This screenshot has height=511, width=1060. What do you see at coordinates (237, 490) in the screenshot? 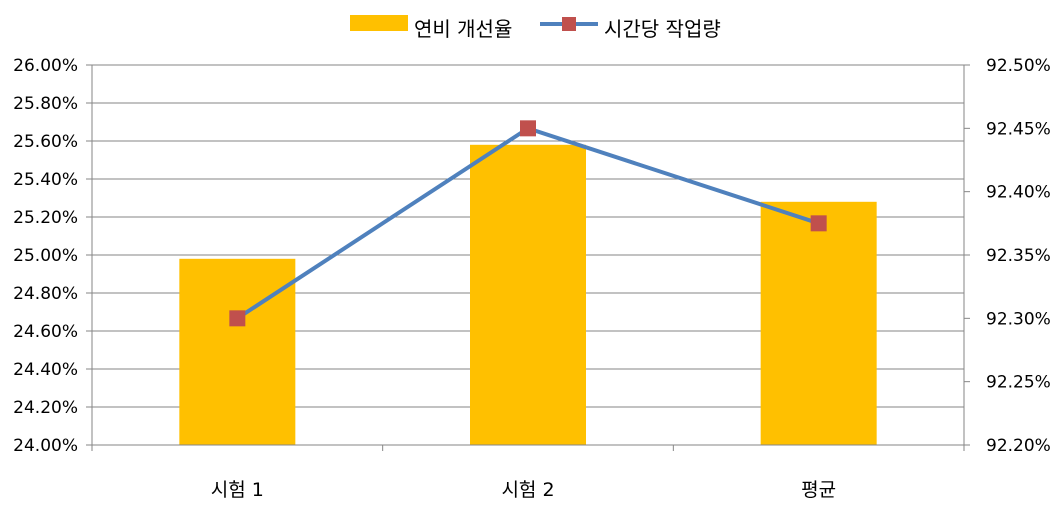
I see `category-label: 시험 1` at bounding box center [237, 490].